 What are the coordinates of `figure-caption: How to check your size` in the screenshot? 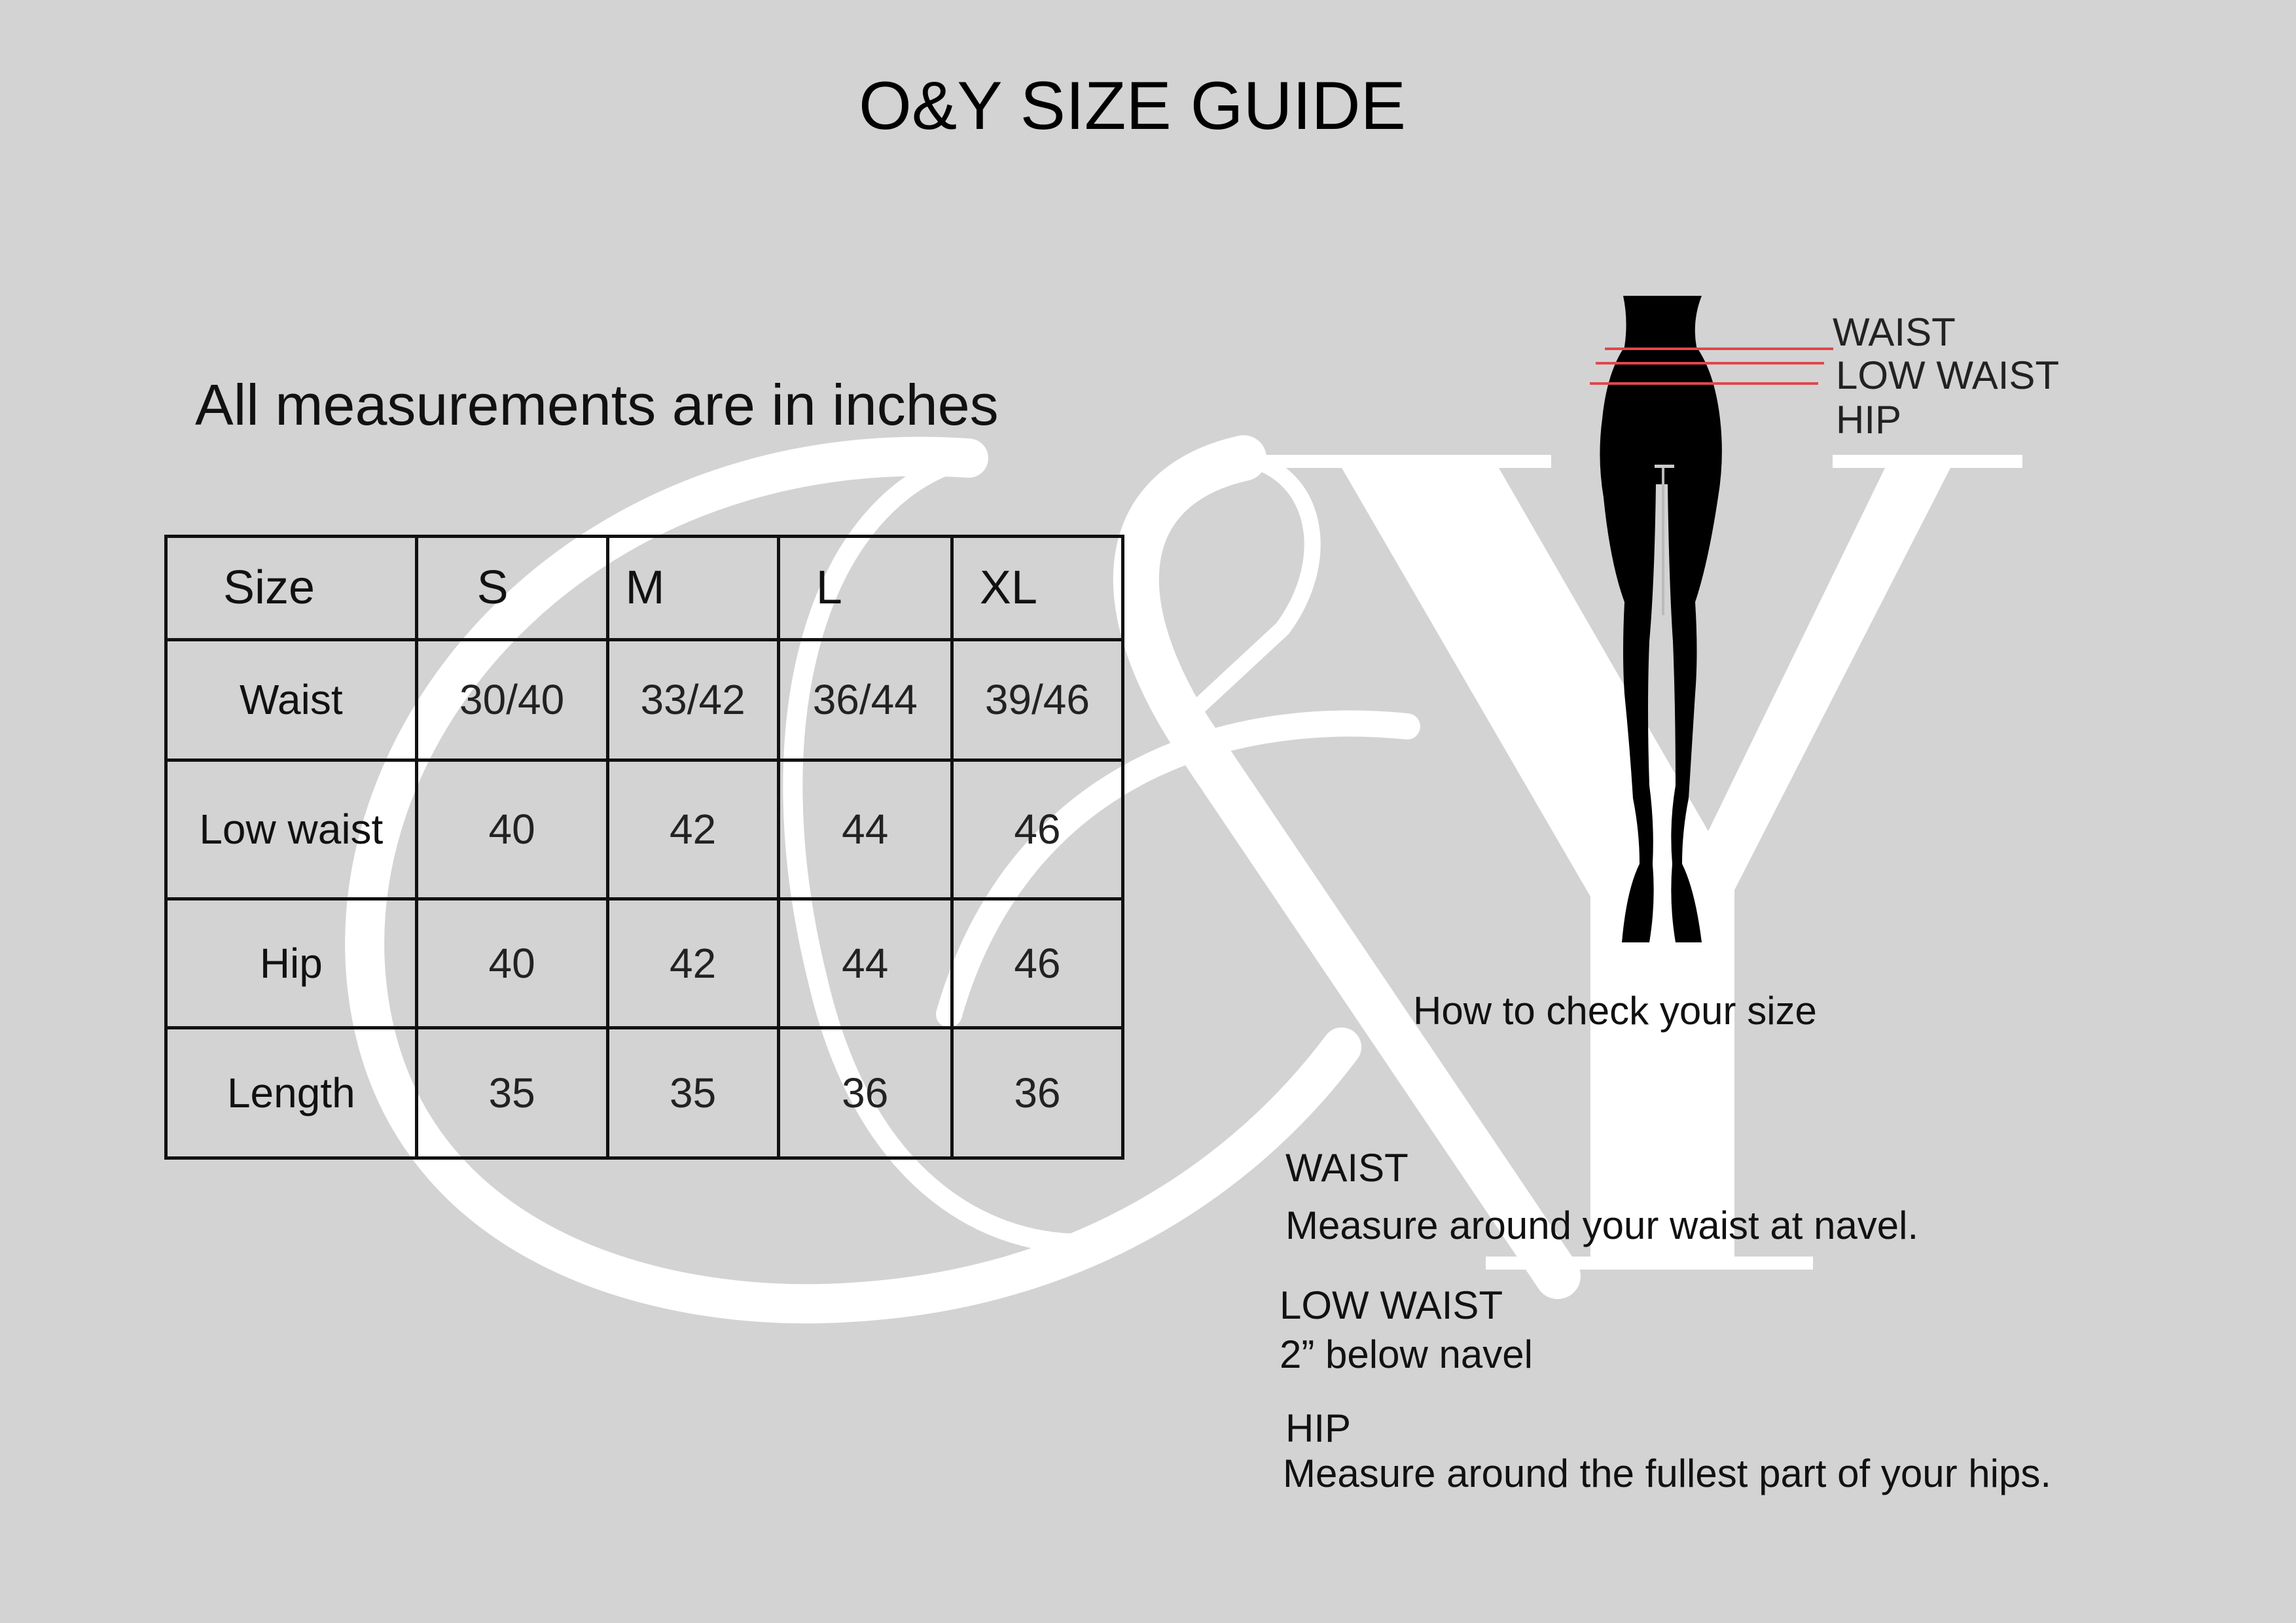 It's located at (1615, 1011).